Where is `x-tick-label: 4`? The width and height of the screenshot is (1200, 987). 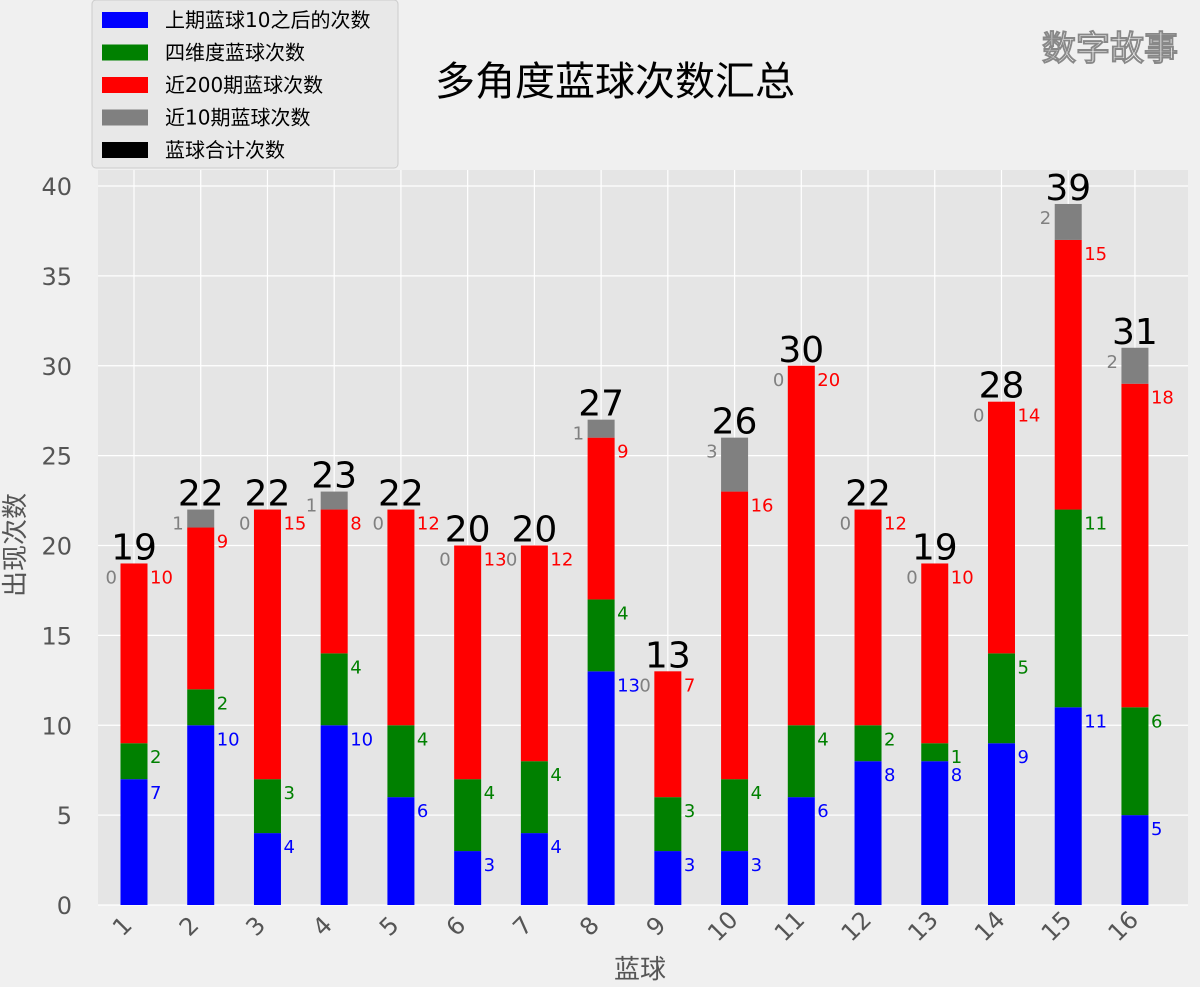 x-tick-label: 4 is located at coordinates (322, 926).